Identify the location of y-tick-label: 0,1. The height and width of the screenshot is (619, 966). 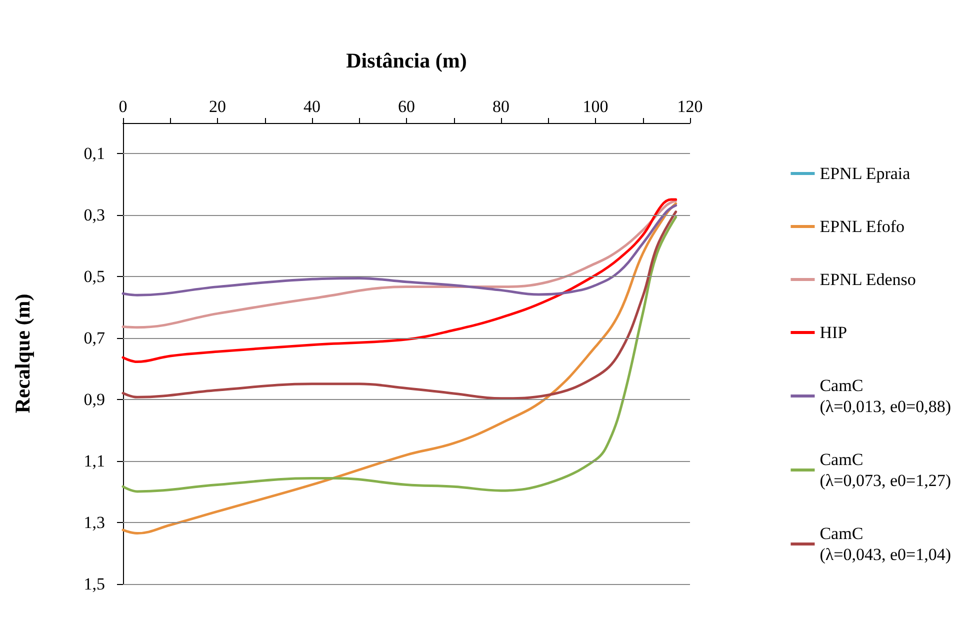
(94, 154).